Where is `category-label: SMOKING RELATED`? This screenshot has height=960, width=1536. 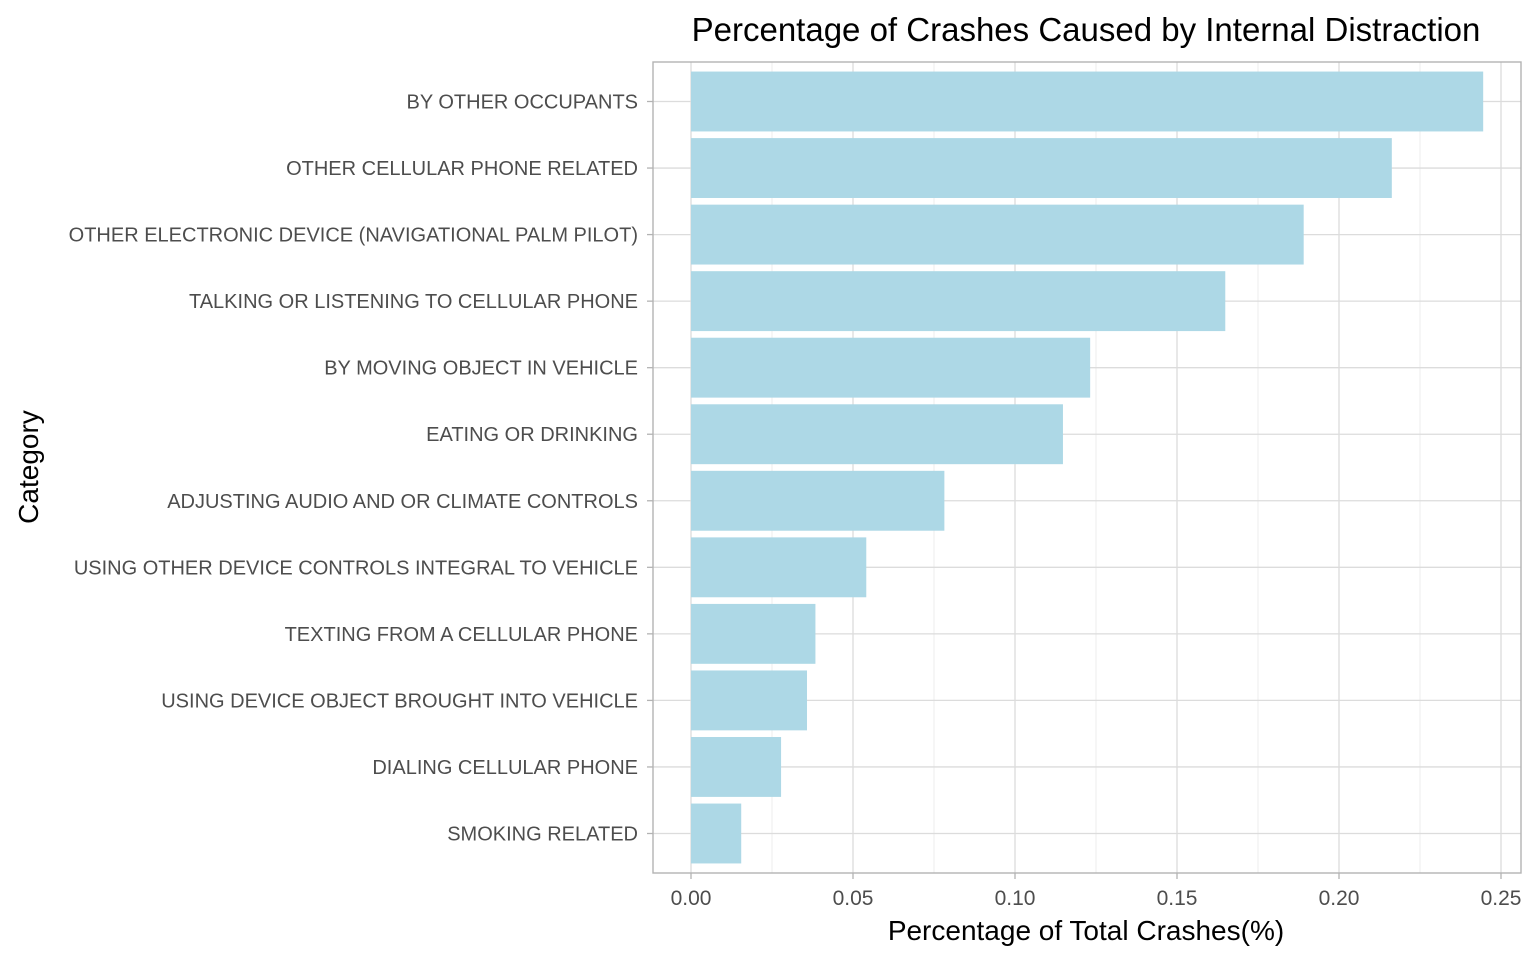 category-label: SMOKING RELATED is located at coordinates (542, 835).